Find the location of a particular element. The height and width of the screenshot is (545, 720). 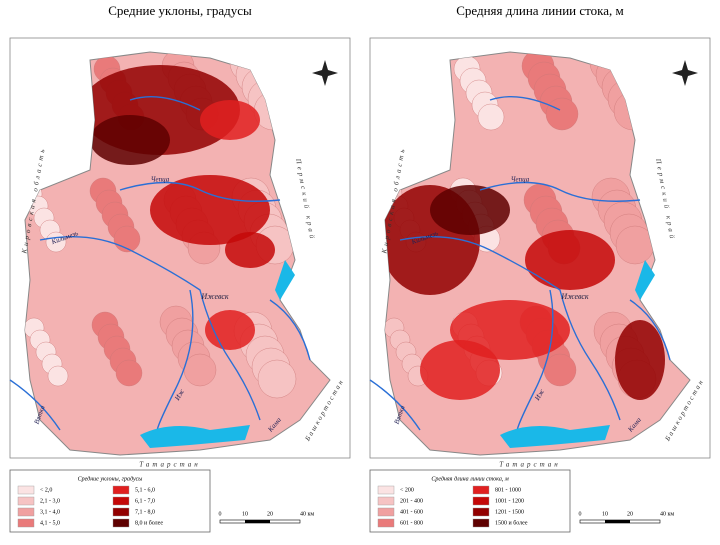

legend-label: 2,1 - 3,0 is located at coordinates (50, 501).